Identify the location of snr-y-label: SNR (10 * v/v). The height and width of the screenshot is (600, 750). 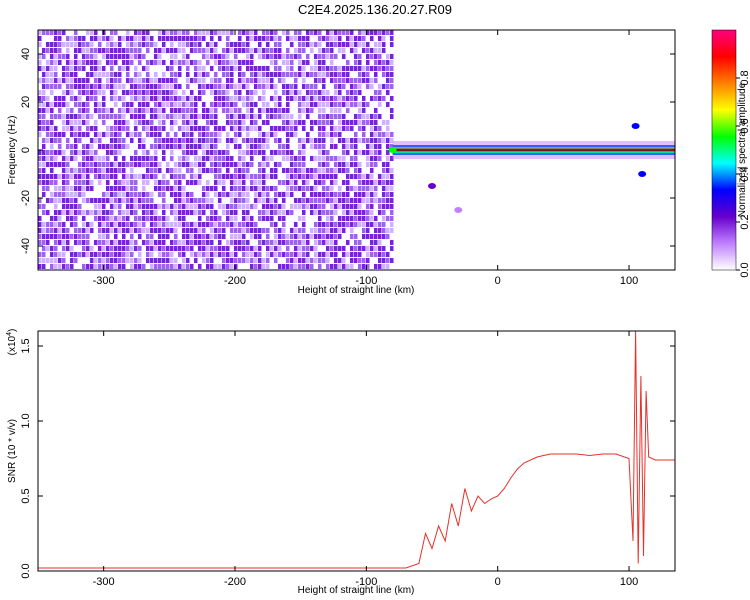
(12, 451).